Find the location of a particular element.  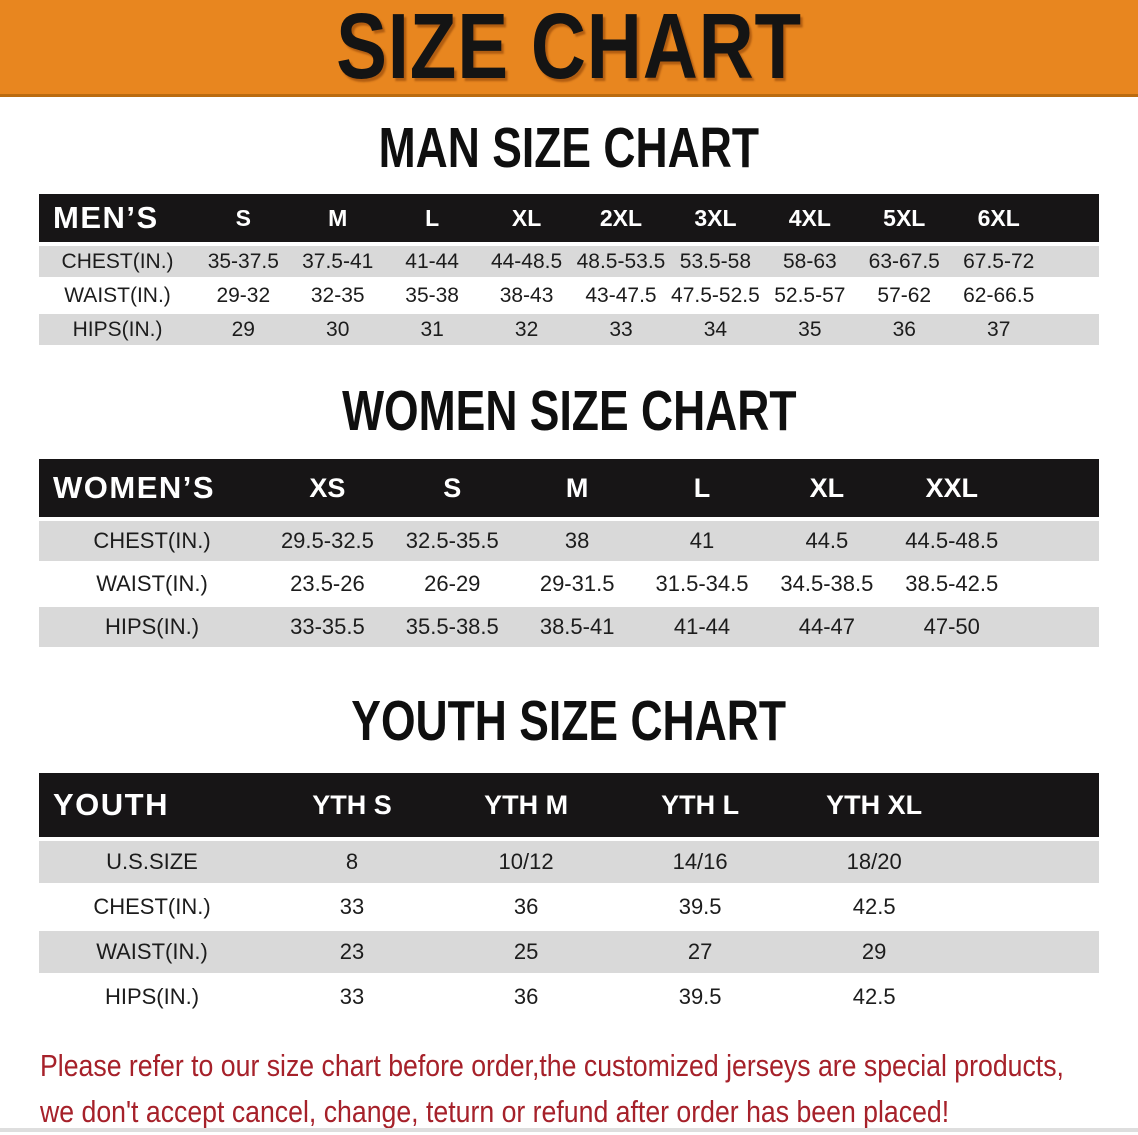

youth-size-header: YTH L is located at coordinates (700, 807).